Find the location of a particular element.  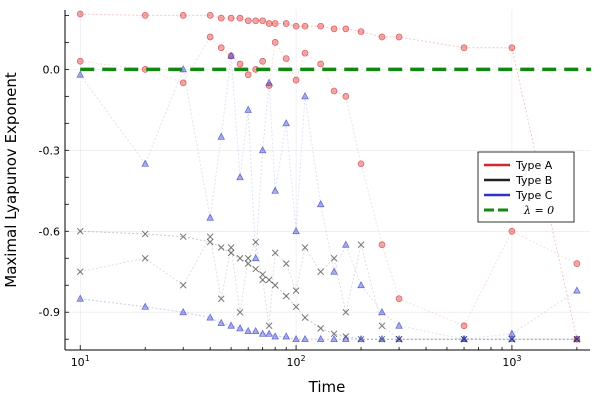

x-tick-label: 10³ is located at coordinates (511, 361).